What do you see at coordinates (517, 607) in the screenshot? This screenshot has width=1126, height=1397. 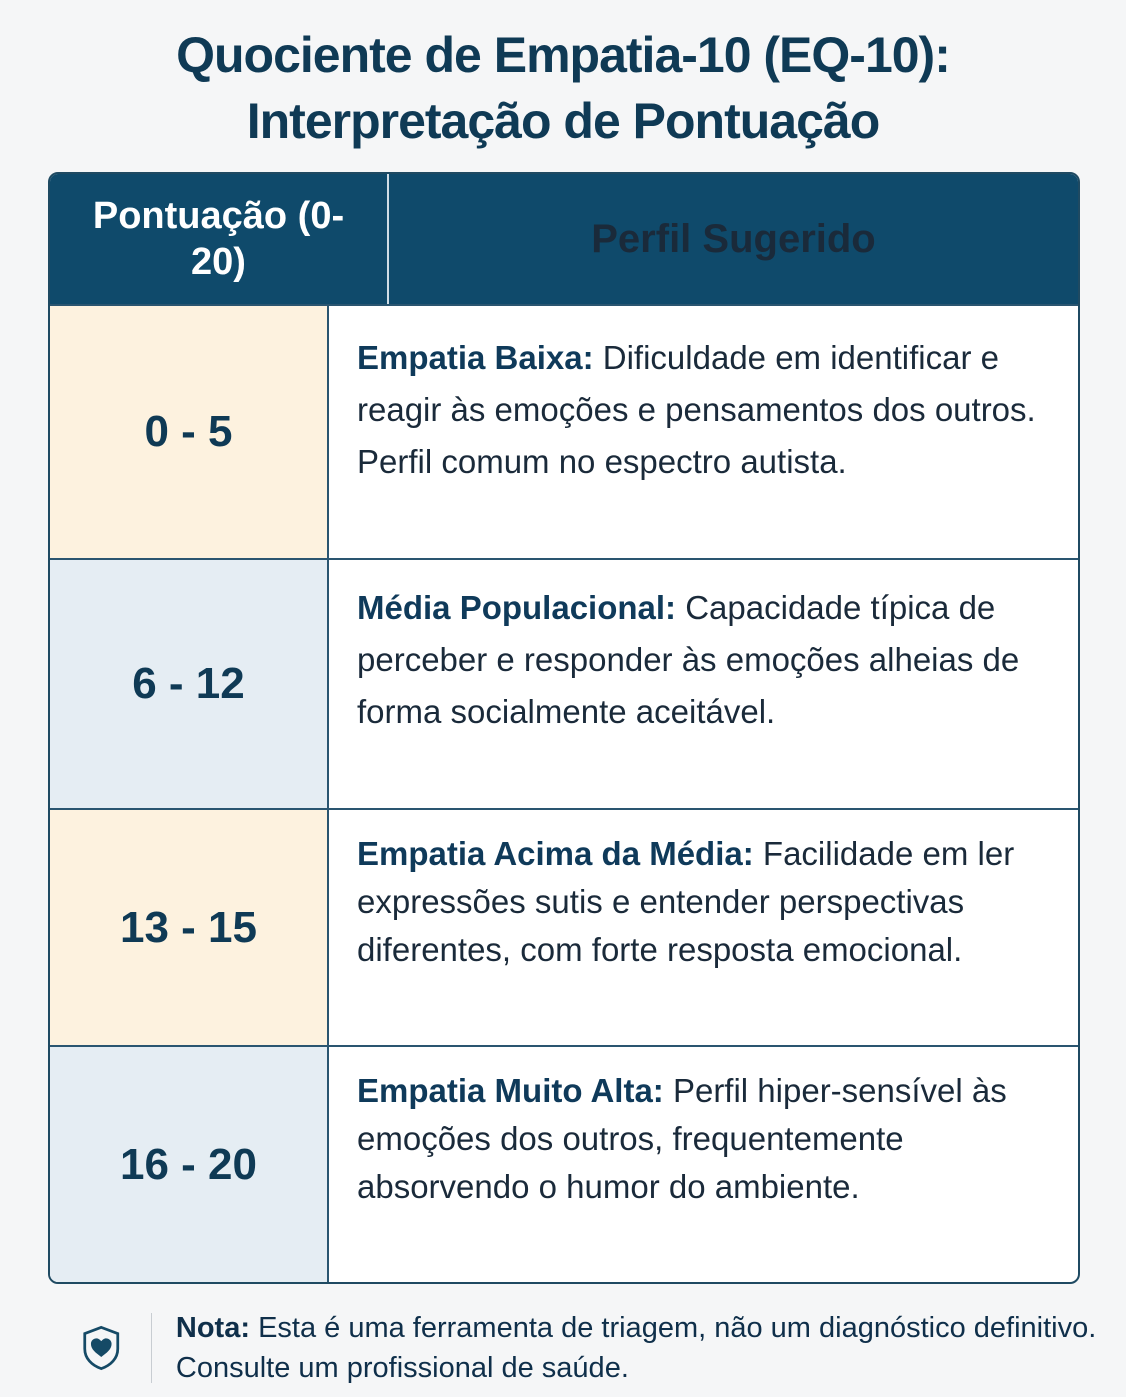 I see `profile-label: Média Populacional:` at bounding box center [517, 607].